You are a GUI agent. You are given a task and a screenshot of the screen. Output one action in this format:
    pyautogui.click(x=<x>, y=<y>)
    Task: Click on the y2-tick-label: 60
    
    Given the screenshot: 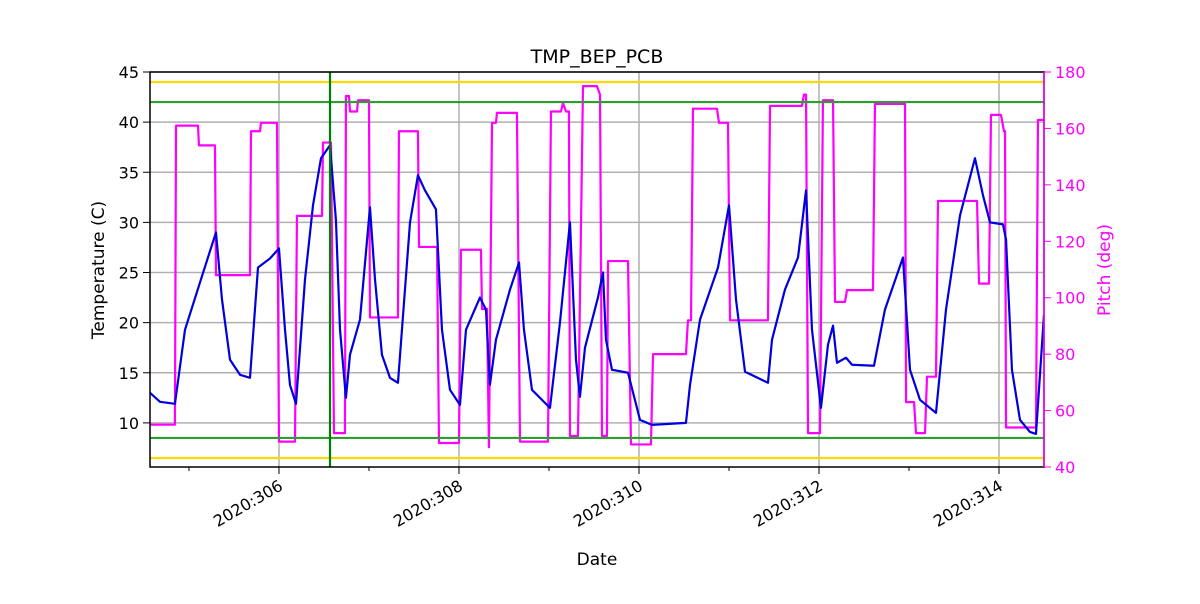 What is the action you would take?
    pyautogui.click(x=1065, y=411)
    